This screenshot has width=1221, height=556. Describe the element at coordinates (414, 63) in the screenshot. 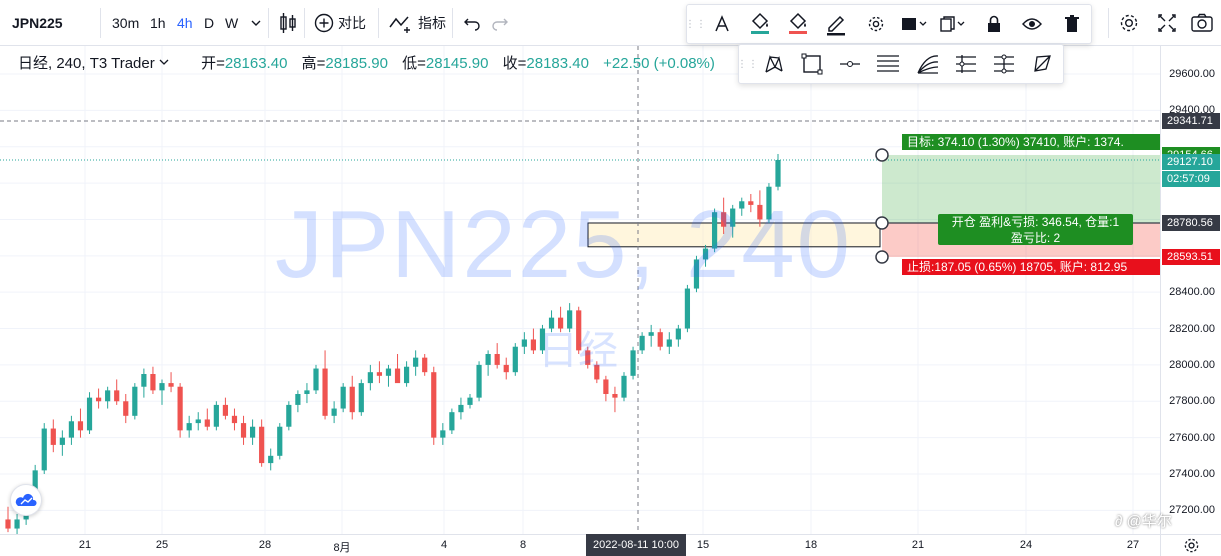

I see `legend-low-key: 低=` at that location.